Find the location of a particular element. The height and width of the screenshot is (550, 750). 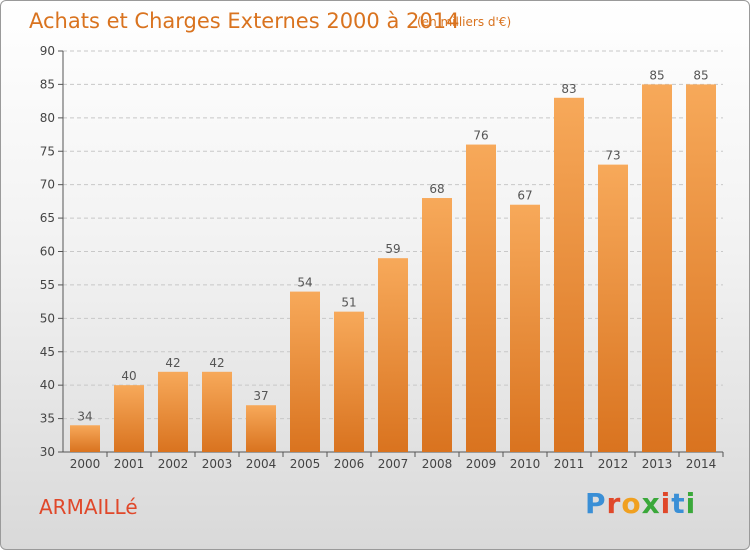

bar-2007 is located at coordinates (393, 355).